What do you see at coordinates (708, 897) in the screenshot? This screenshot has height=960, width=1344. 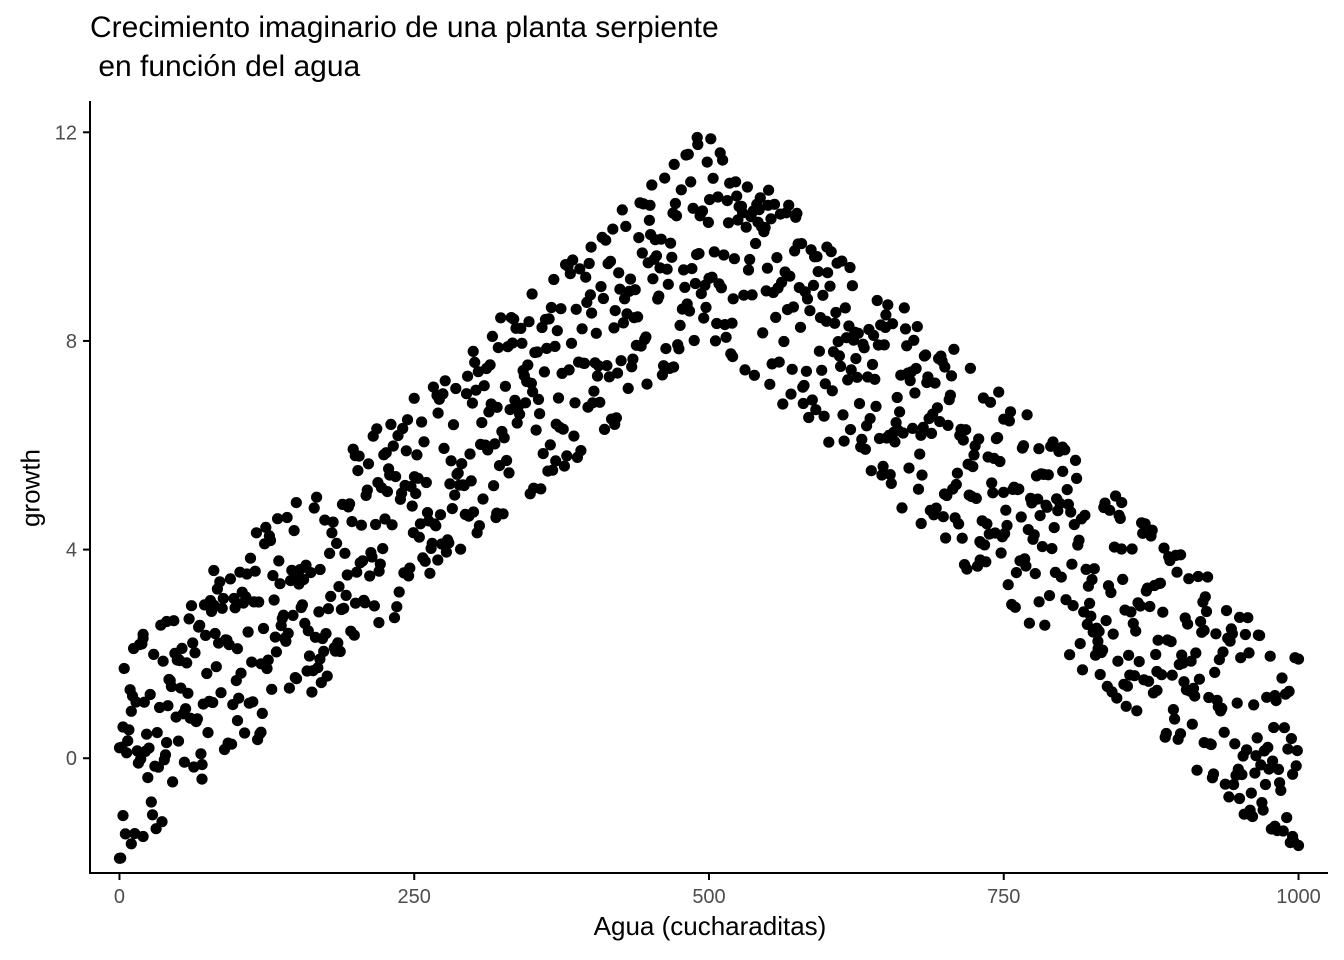 I see `x-tick-label: 500` at bounding box center [708, 897].